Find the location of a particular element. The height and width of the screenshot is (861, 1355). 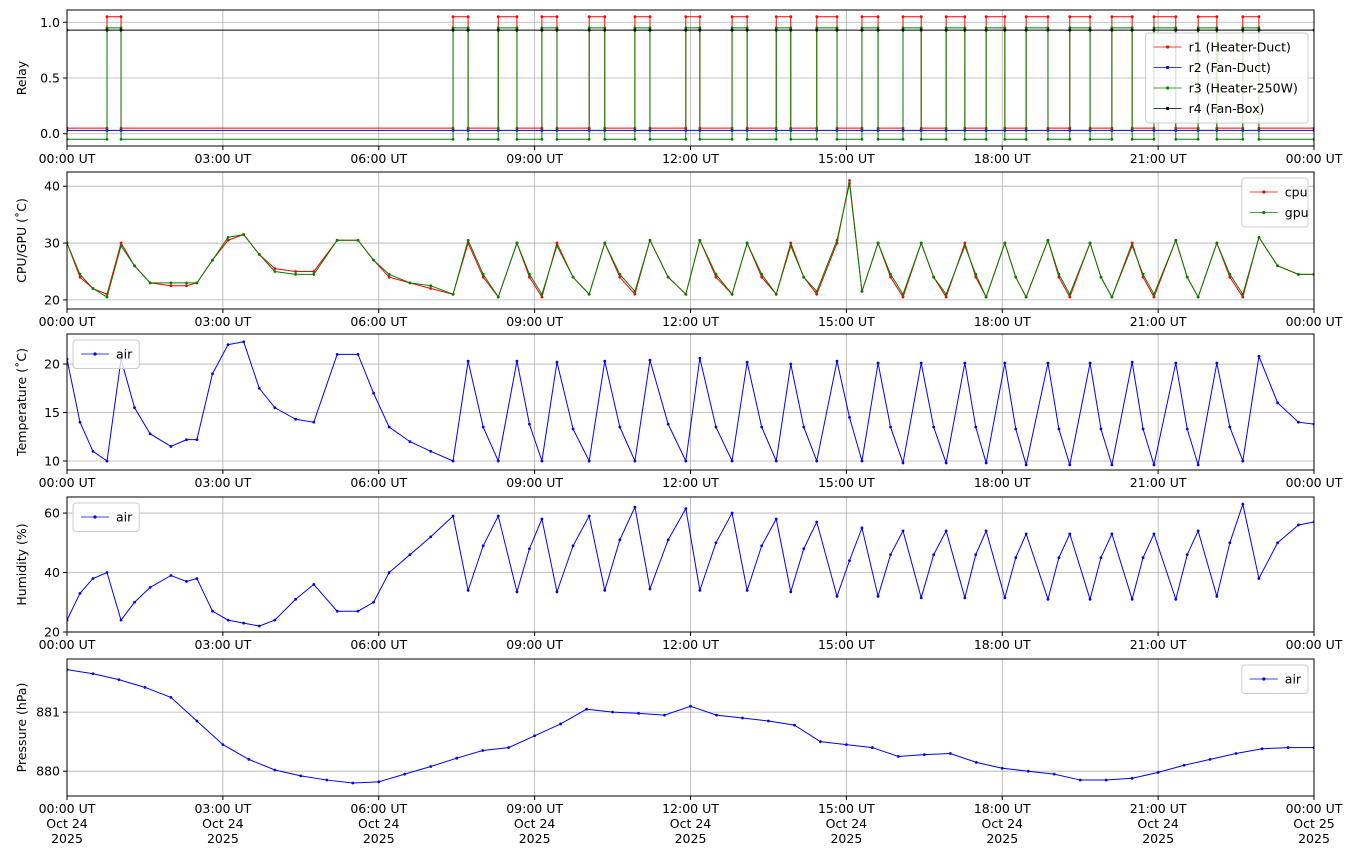

plot-area is located at coordinates (690, 239).